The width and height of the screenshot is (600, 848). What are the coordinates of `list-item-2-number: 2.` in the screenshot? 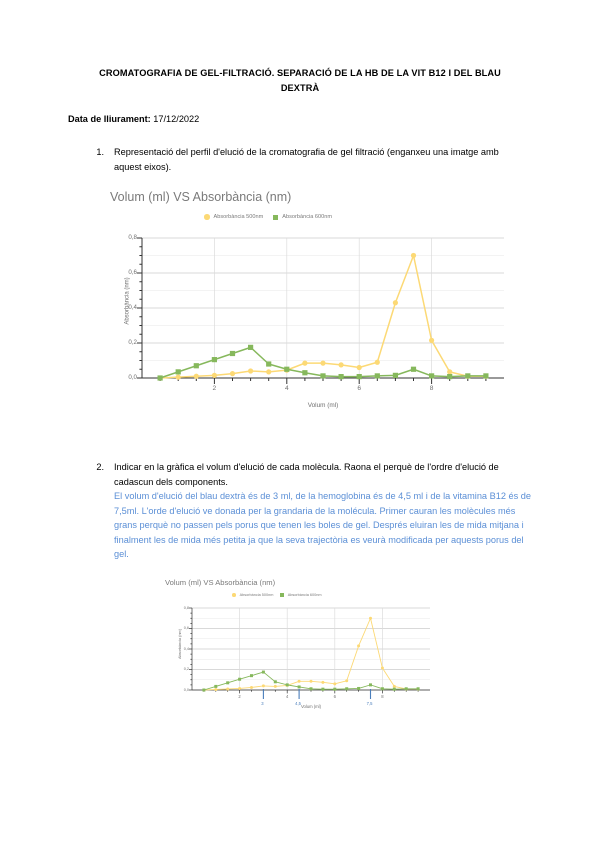 It's located at (100, 467).